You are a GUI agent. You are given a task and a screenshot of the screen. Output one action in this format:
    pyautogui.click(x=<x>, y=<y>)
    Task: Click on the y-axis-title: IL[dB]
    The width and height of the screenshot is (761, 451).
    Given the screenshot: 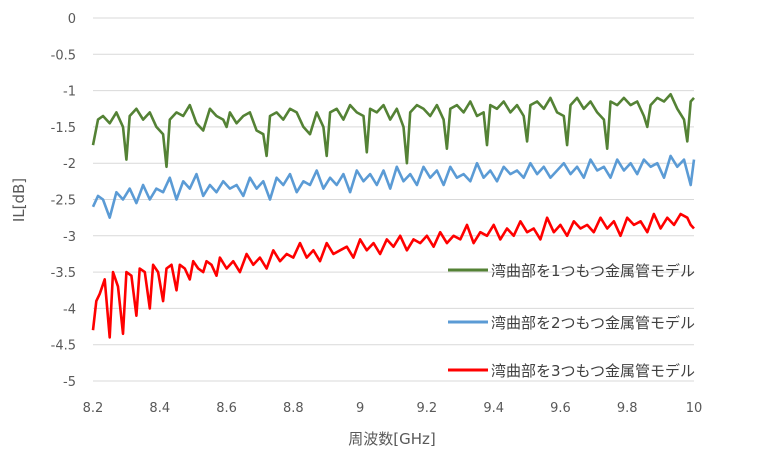 What is the action you would take?
    pyautogui.click(x=19, y=200)
    